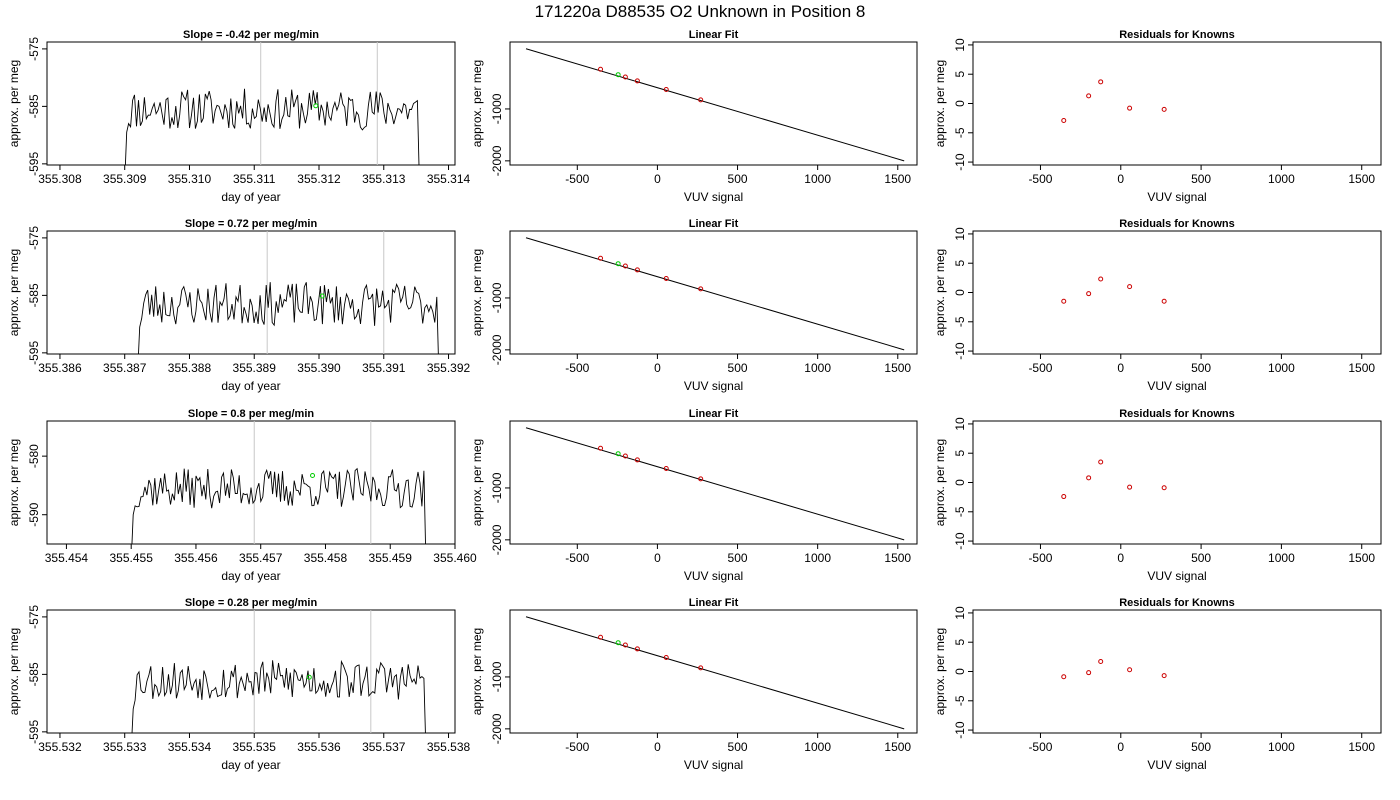  Describe the element at coordinates (34, 164) in the screenshot. I see `y-tick-label: -595` at that location.